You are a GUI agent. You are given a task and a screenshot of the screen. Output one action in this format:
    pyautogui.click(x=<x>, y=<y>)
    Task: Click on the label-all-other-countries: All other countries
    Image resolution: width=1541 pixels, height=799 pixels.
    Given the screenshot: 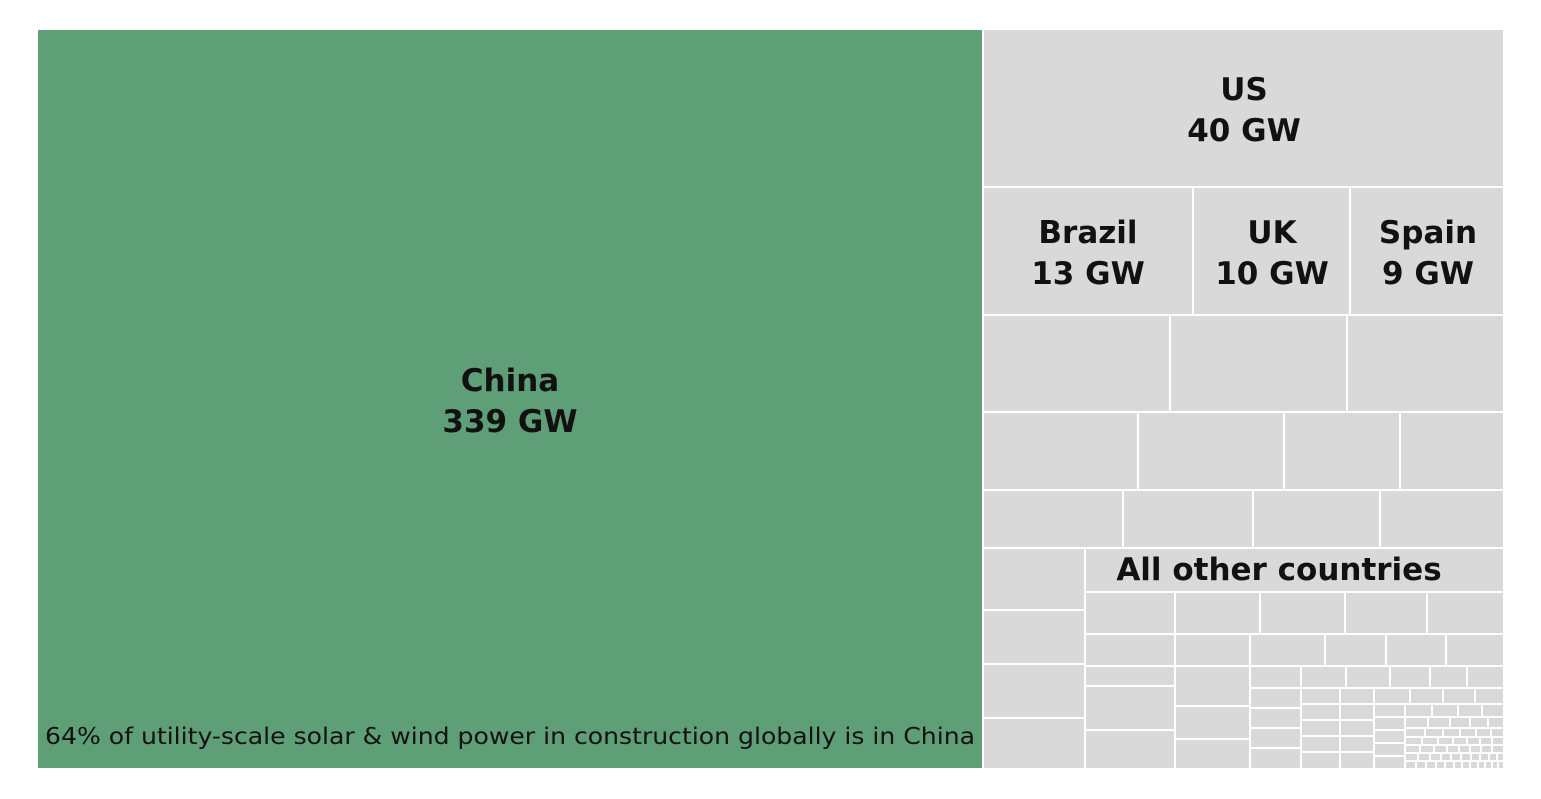 What is the action you would take?
    pyautogui.click(x=1278, y=570)
    